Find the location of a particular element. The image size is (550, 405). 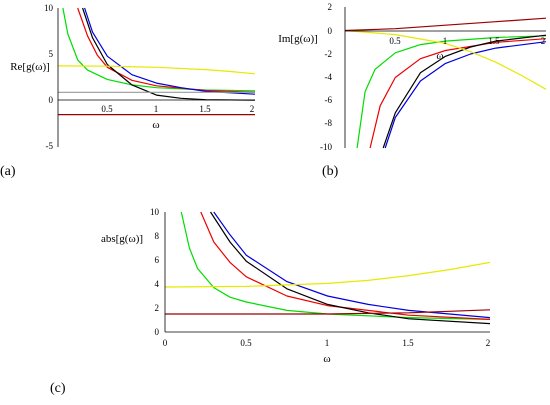

xtick-c-1: 0 is located at coordinates (165, 343).